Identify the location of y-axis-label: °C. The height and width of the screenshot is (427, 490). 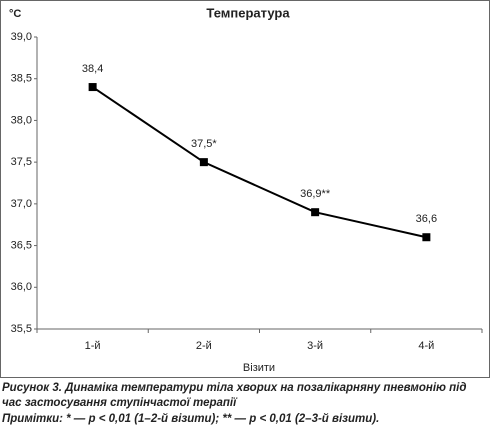
(15, 14).